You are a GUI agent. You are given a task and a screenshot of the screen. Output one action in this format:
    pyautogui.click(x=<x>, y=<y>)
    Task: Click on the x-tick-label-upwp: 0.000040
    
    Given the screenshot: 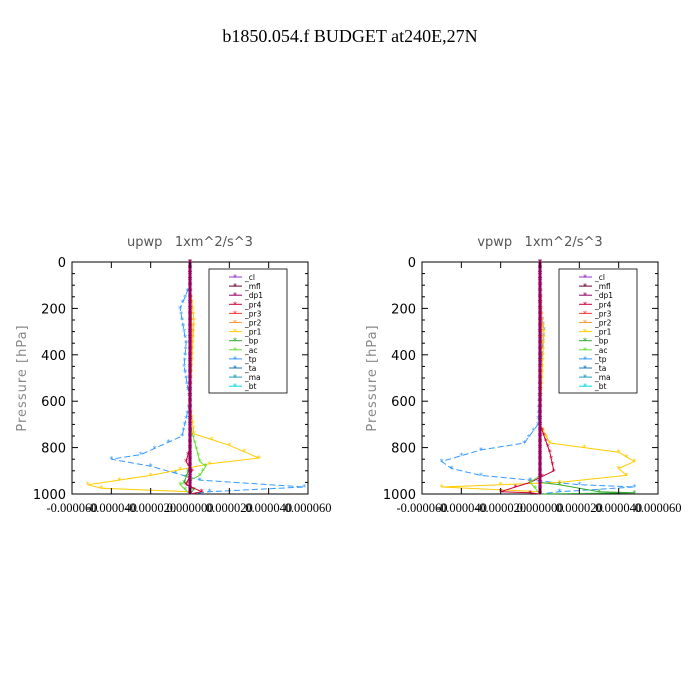 What is the action you would take?
    pyautogui.click(x=268, y=508)
    